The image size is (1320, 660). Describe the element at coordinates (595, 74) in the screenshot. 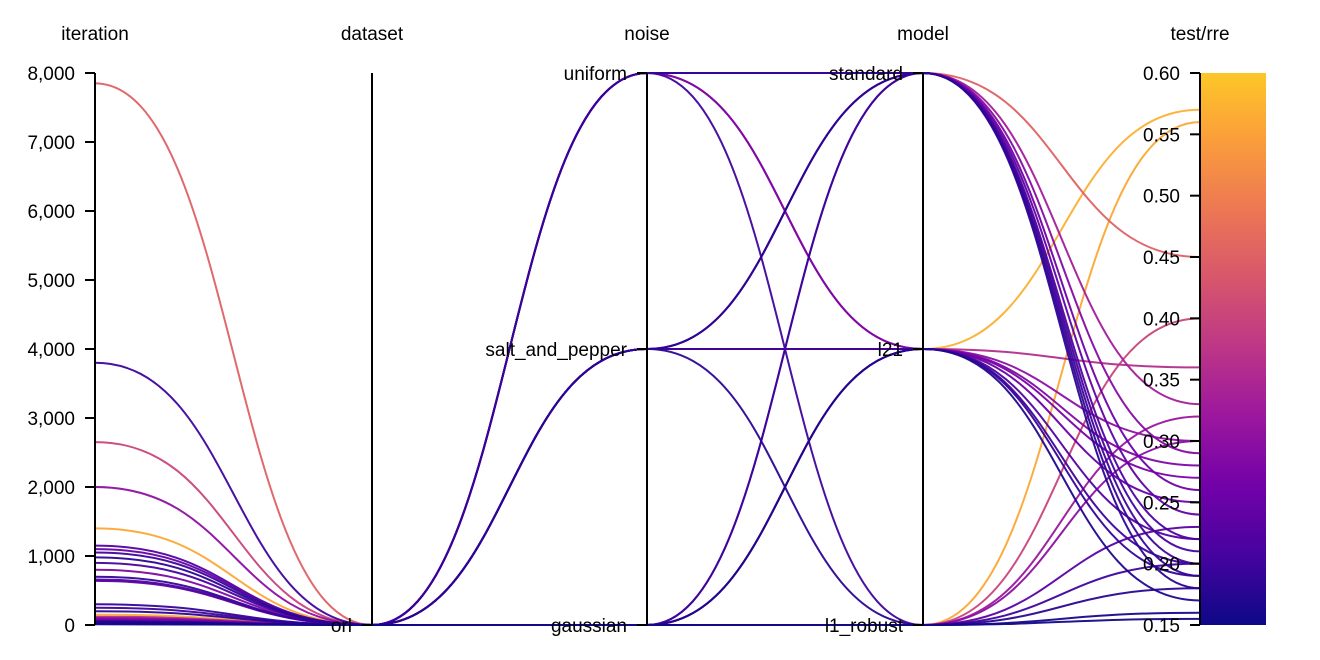

I see `category-label: uniform` at that location.